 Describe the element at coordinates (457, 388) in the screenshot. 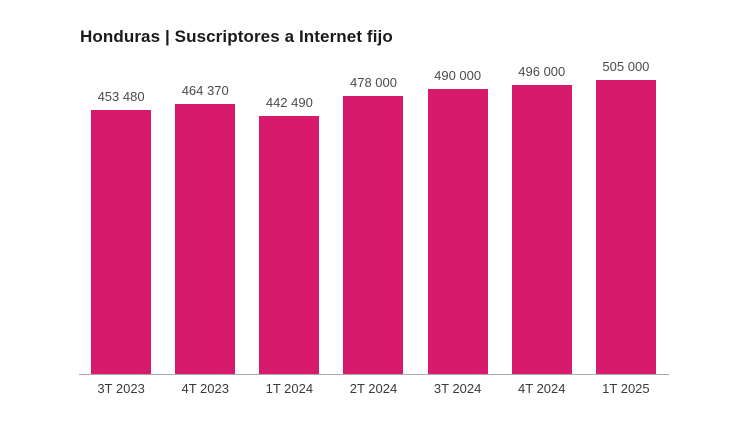

I see `x-axis-label: 3T 2024` at that location.